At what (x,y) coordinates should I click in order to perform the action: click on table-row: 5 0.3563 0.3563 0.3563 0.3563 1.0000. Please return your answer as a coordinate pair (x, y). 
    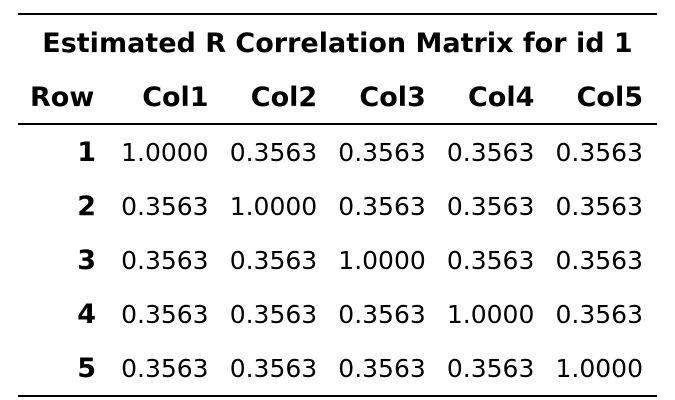
    Looking at the image, I should click on (337, 368).